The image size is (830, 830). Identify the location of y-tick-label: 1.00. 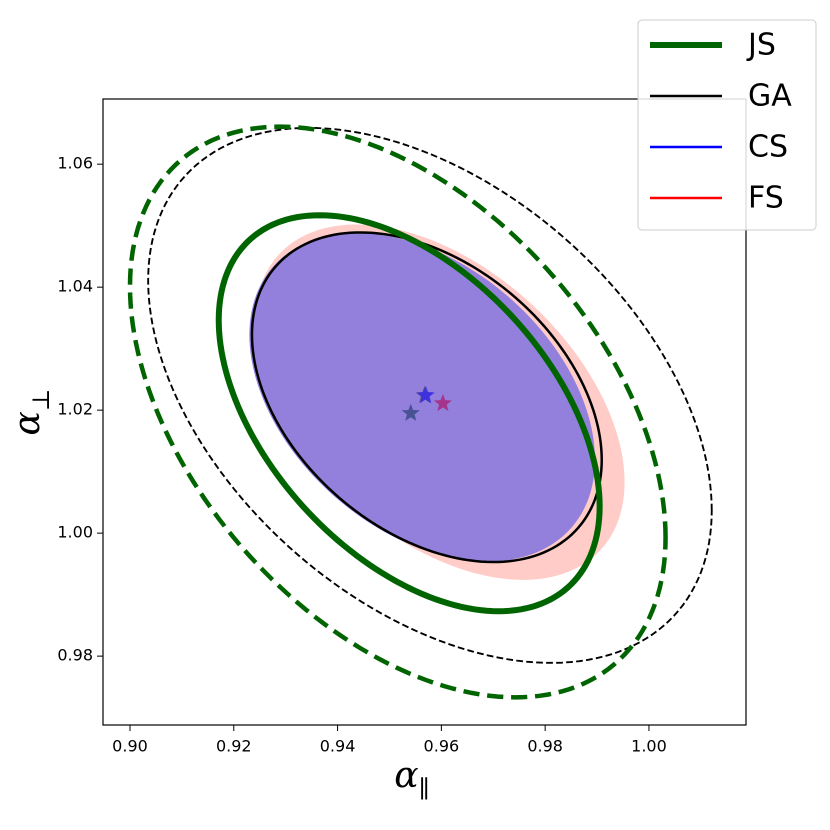
(75, 532).